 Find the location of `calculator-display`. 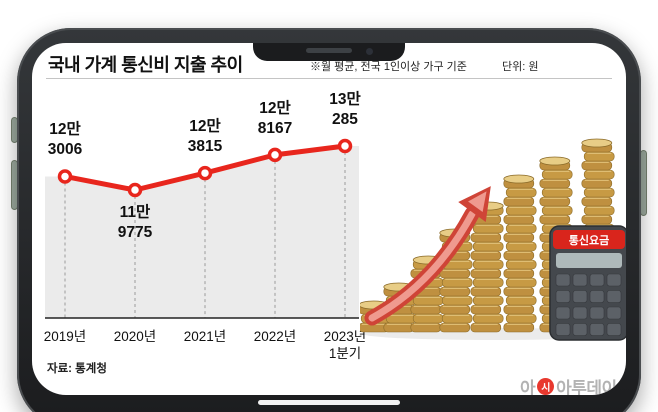

calculator-display is located at coordinates (589, 260).